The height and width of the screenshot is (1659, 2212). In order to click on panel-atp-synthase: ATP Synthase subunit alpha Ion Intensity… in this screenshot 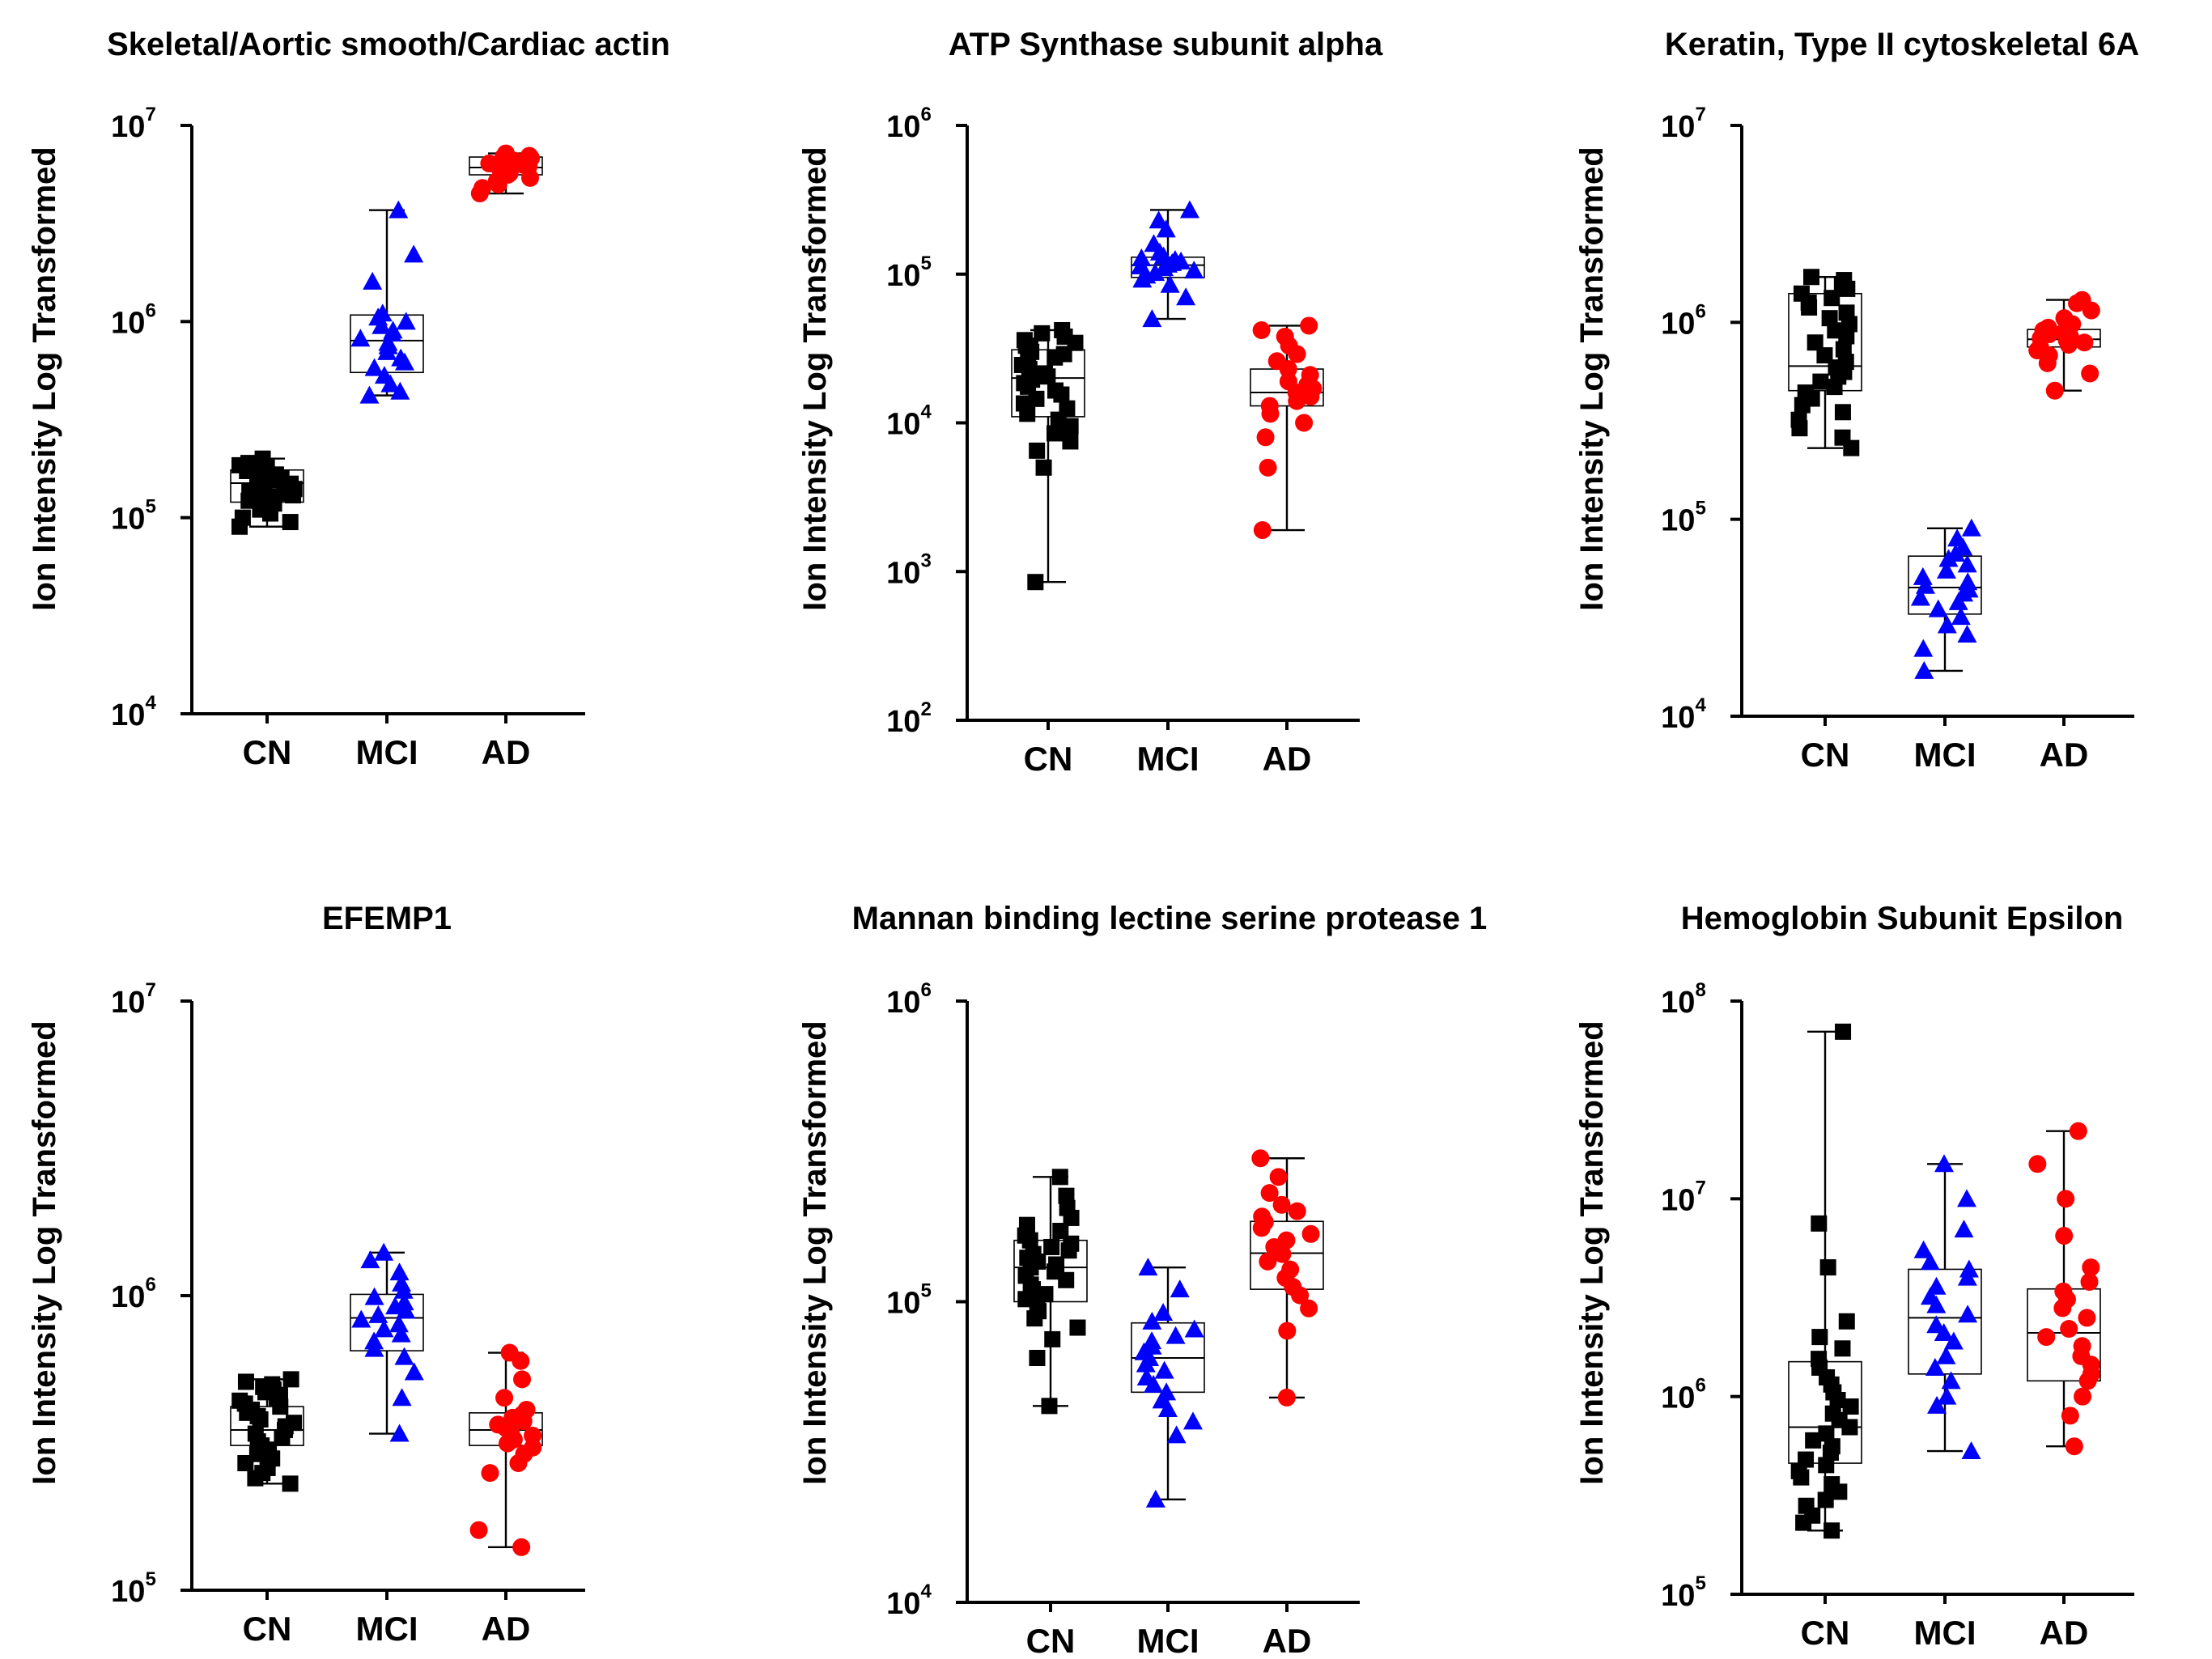, I will do `click(1090, 402)`.